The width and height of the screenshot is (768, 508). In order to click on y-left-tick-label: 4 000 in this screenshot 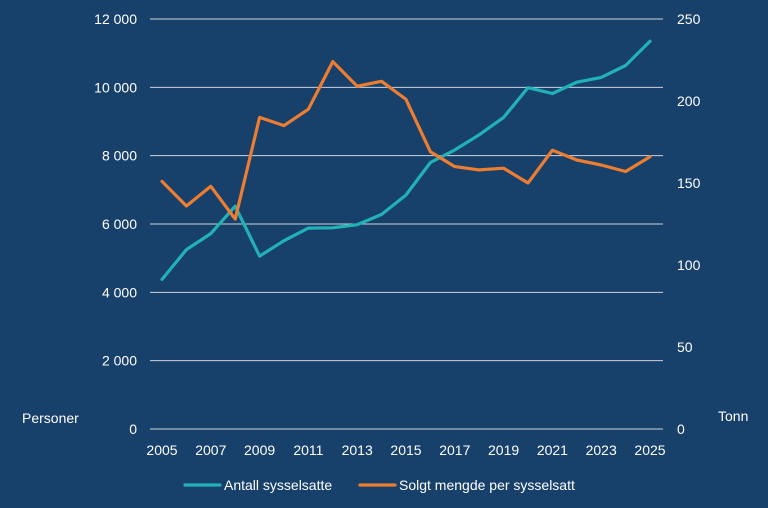, I will do `click(119, 292)`.